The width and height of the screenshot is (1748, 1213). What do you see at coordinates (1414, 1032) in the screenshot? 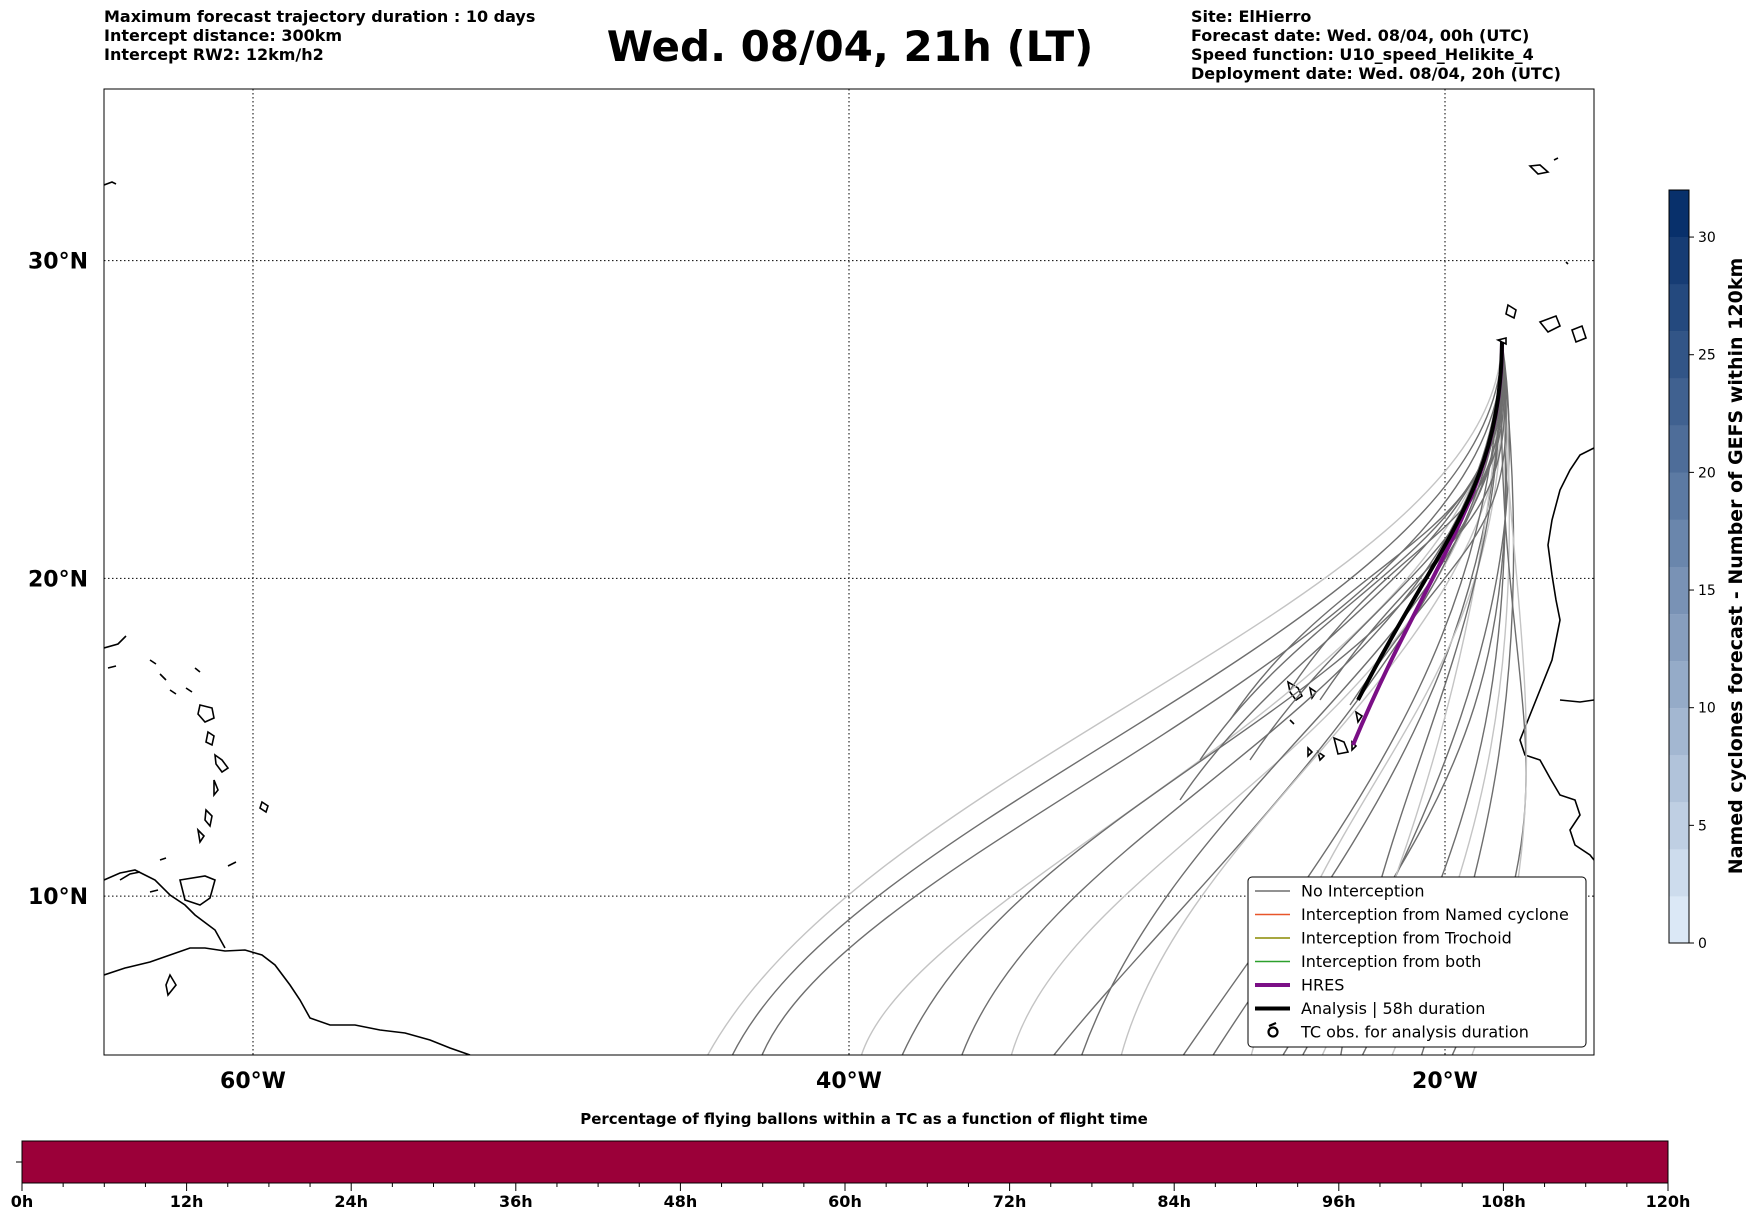
I see `legend-label: TC obs. for analysis duration` at bounding box center [1414, 1032].